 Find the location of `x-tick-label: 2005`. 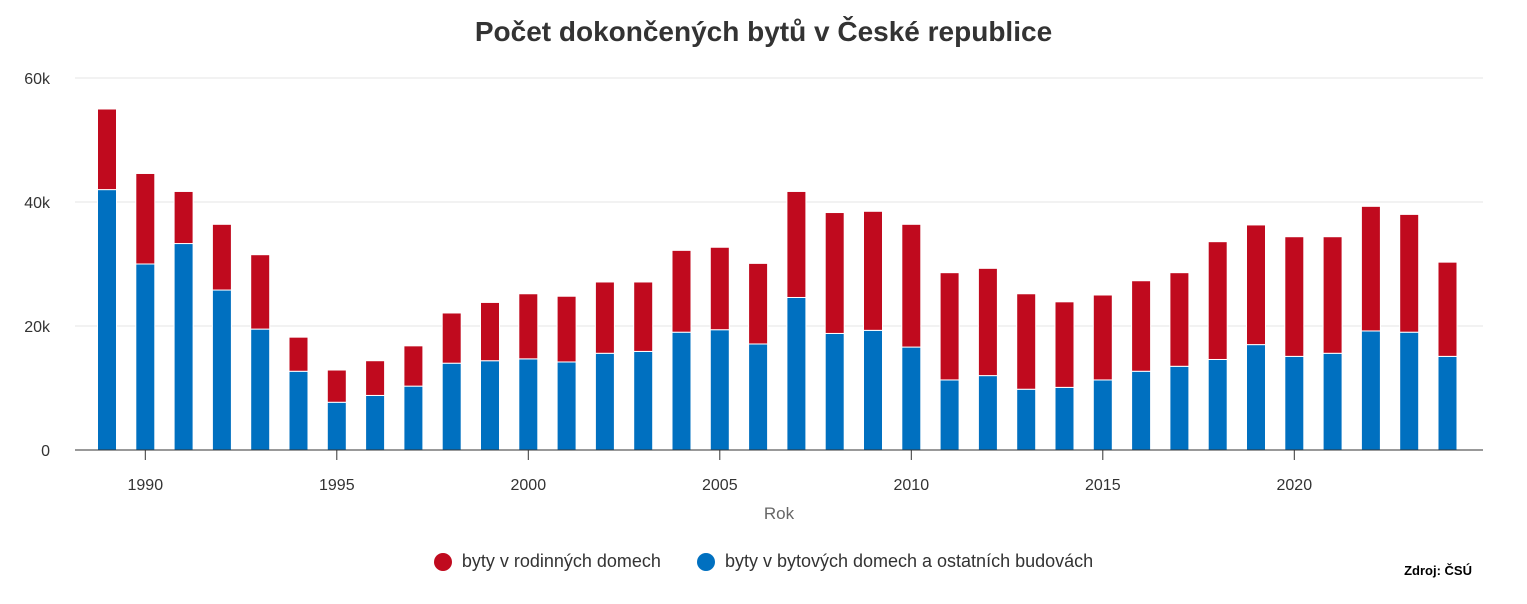

x-tick-label: 2005 is located at coordinates (720, 485).